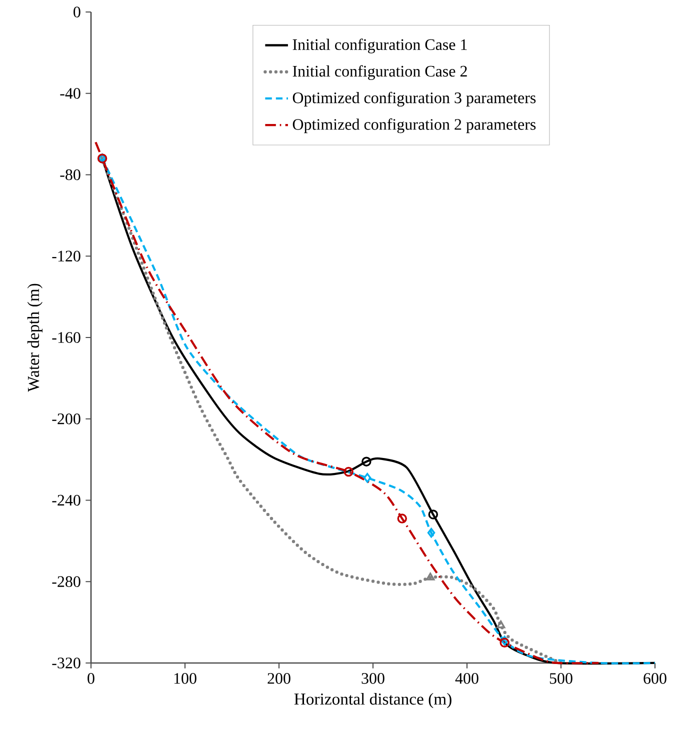  Describe the element at coordinates (77, 12) in the screenshot. I see `y-tick-label: 0` at that location.